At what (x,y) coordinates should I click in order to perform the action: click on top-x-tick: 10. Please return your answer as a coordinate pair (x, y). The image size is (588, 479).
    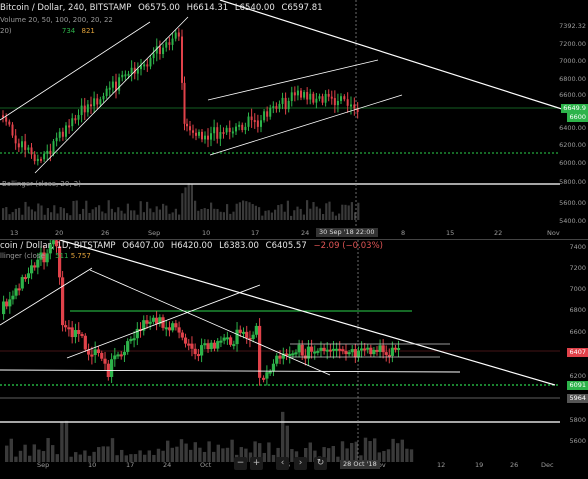
    Looking at the image, I should click on (206, 233).